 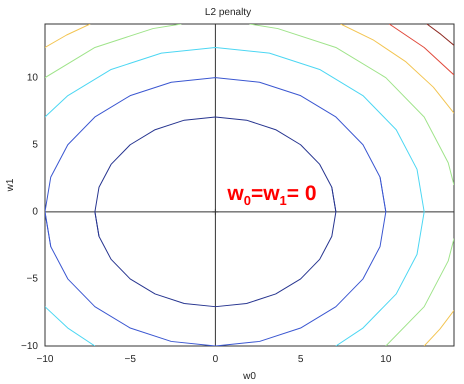 What do you see at coordinates (32, 279) in the screenshot?
I see `y-tick-label: −5` at bounding box center [32, 279].